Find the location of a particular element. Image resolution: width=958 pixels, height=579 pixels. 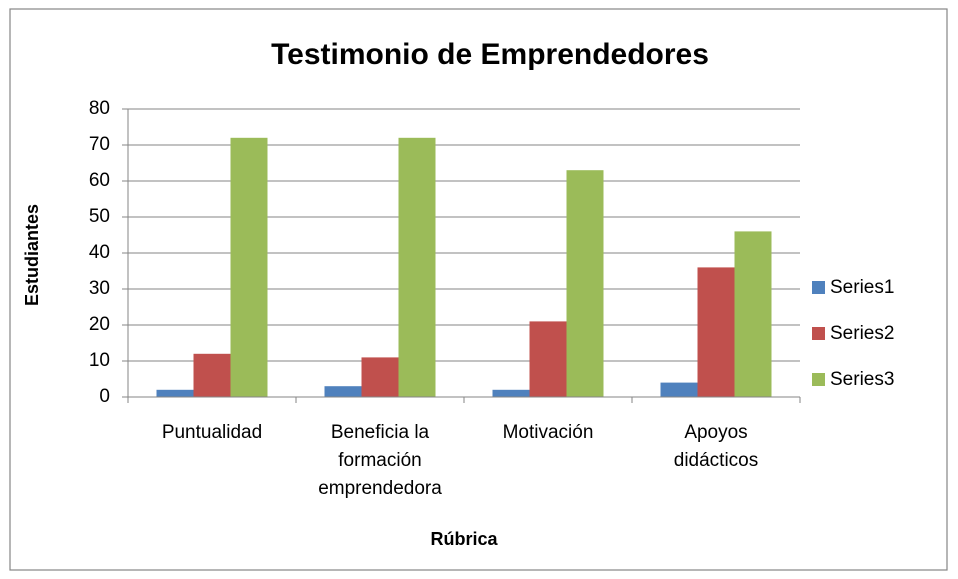

legend-label: Series3 is located at coordinates (862, 379).